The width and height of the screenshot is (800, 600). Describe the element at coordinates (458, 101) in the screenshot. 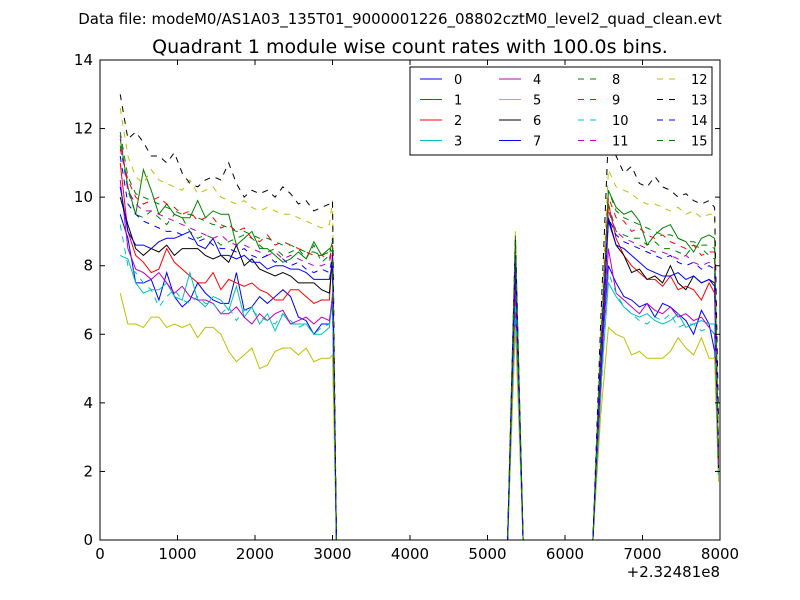

I see `legend-label-1: 1` at that location.